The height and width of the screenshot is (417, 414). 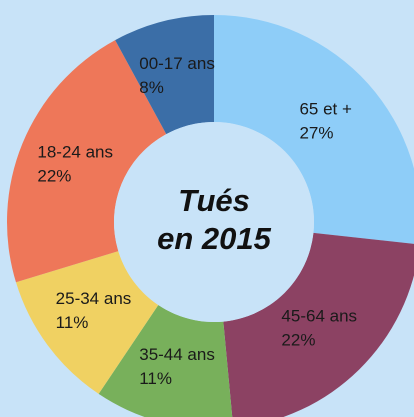 What do you see at coordinates (325, 108) in the screenshot?
I see `slice-label: 65 et +` at bounding box center [325, 108].